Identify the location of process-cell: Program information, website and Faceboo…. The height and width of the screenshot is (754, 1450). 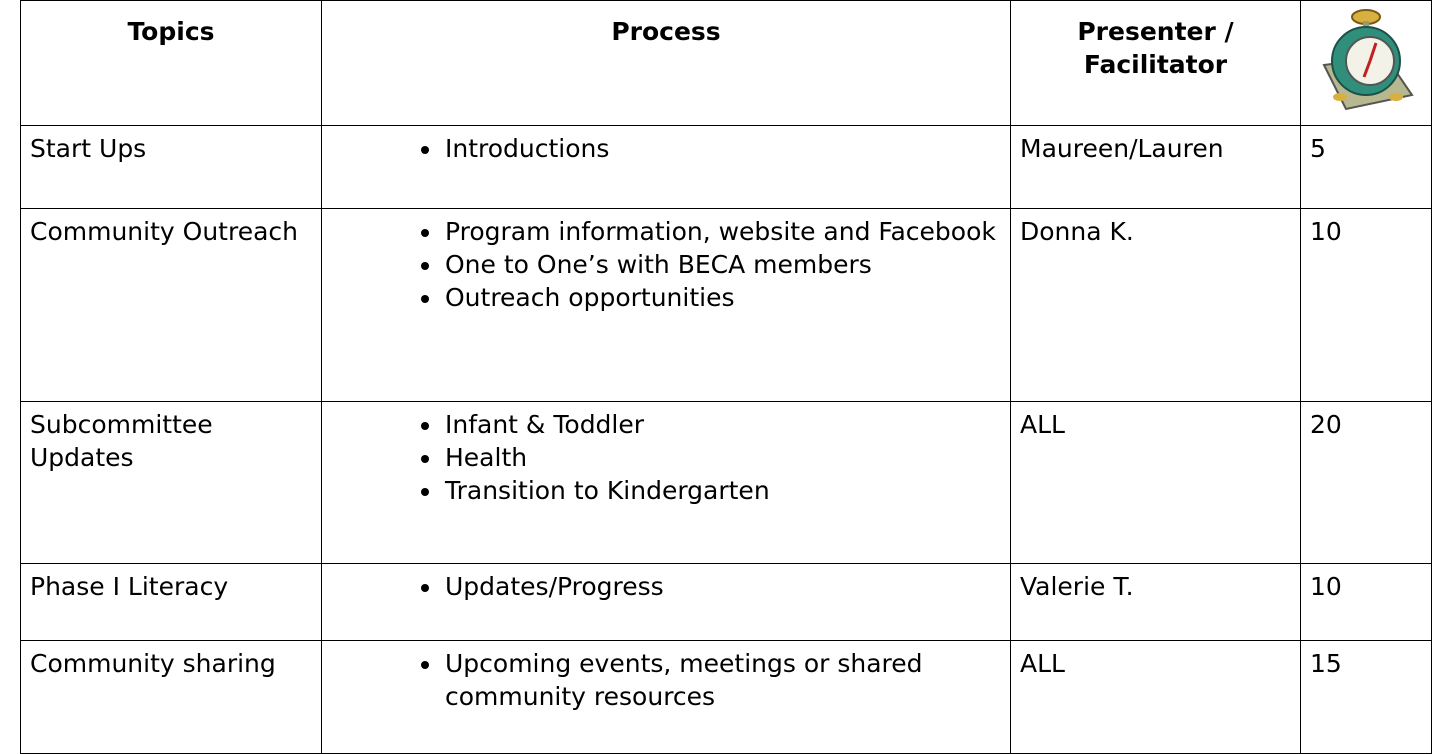
(666, 305).